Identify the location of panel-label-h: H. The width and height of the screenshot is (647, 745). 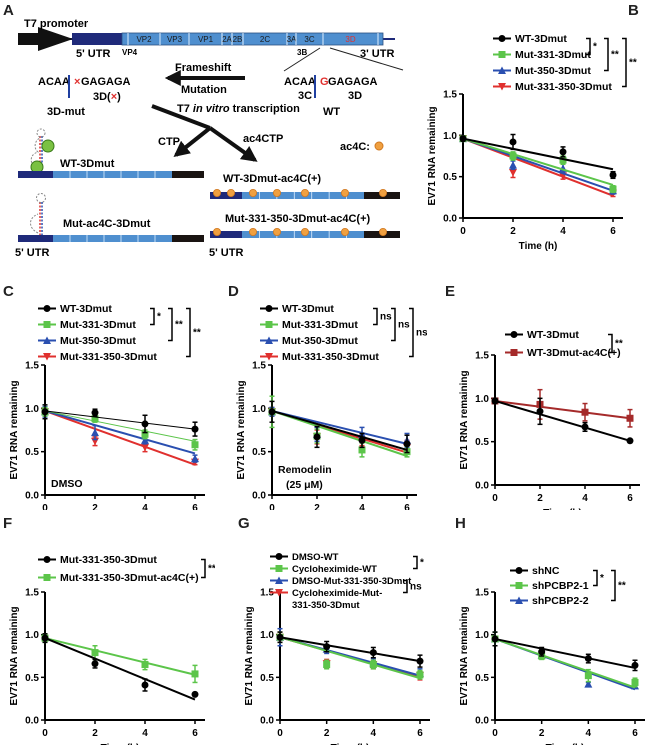
(460, 523).